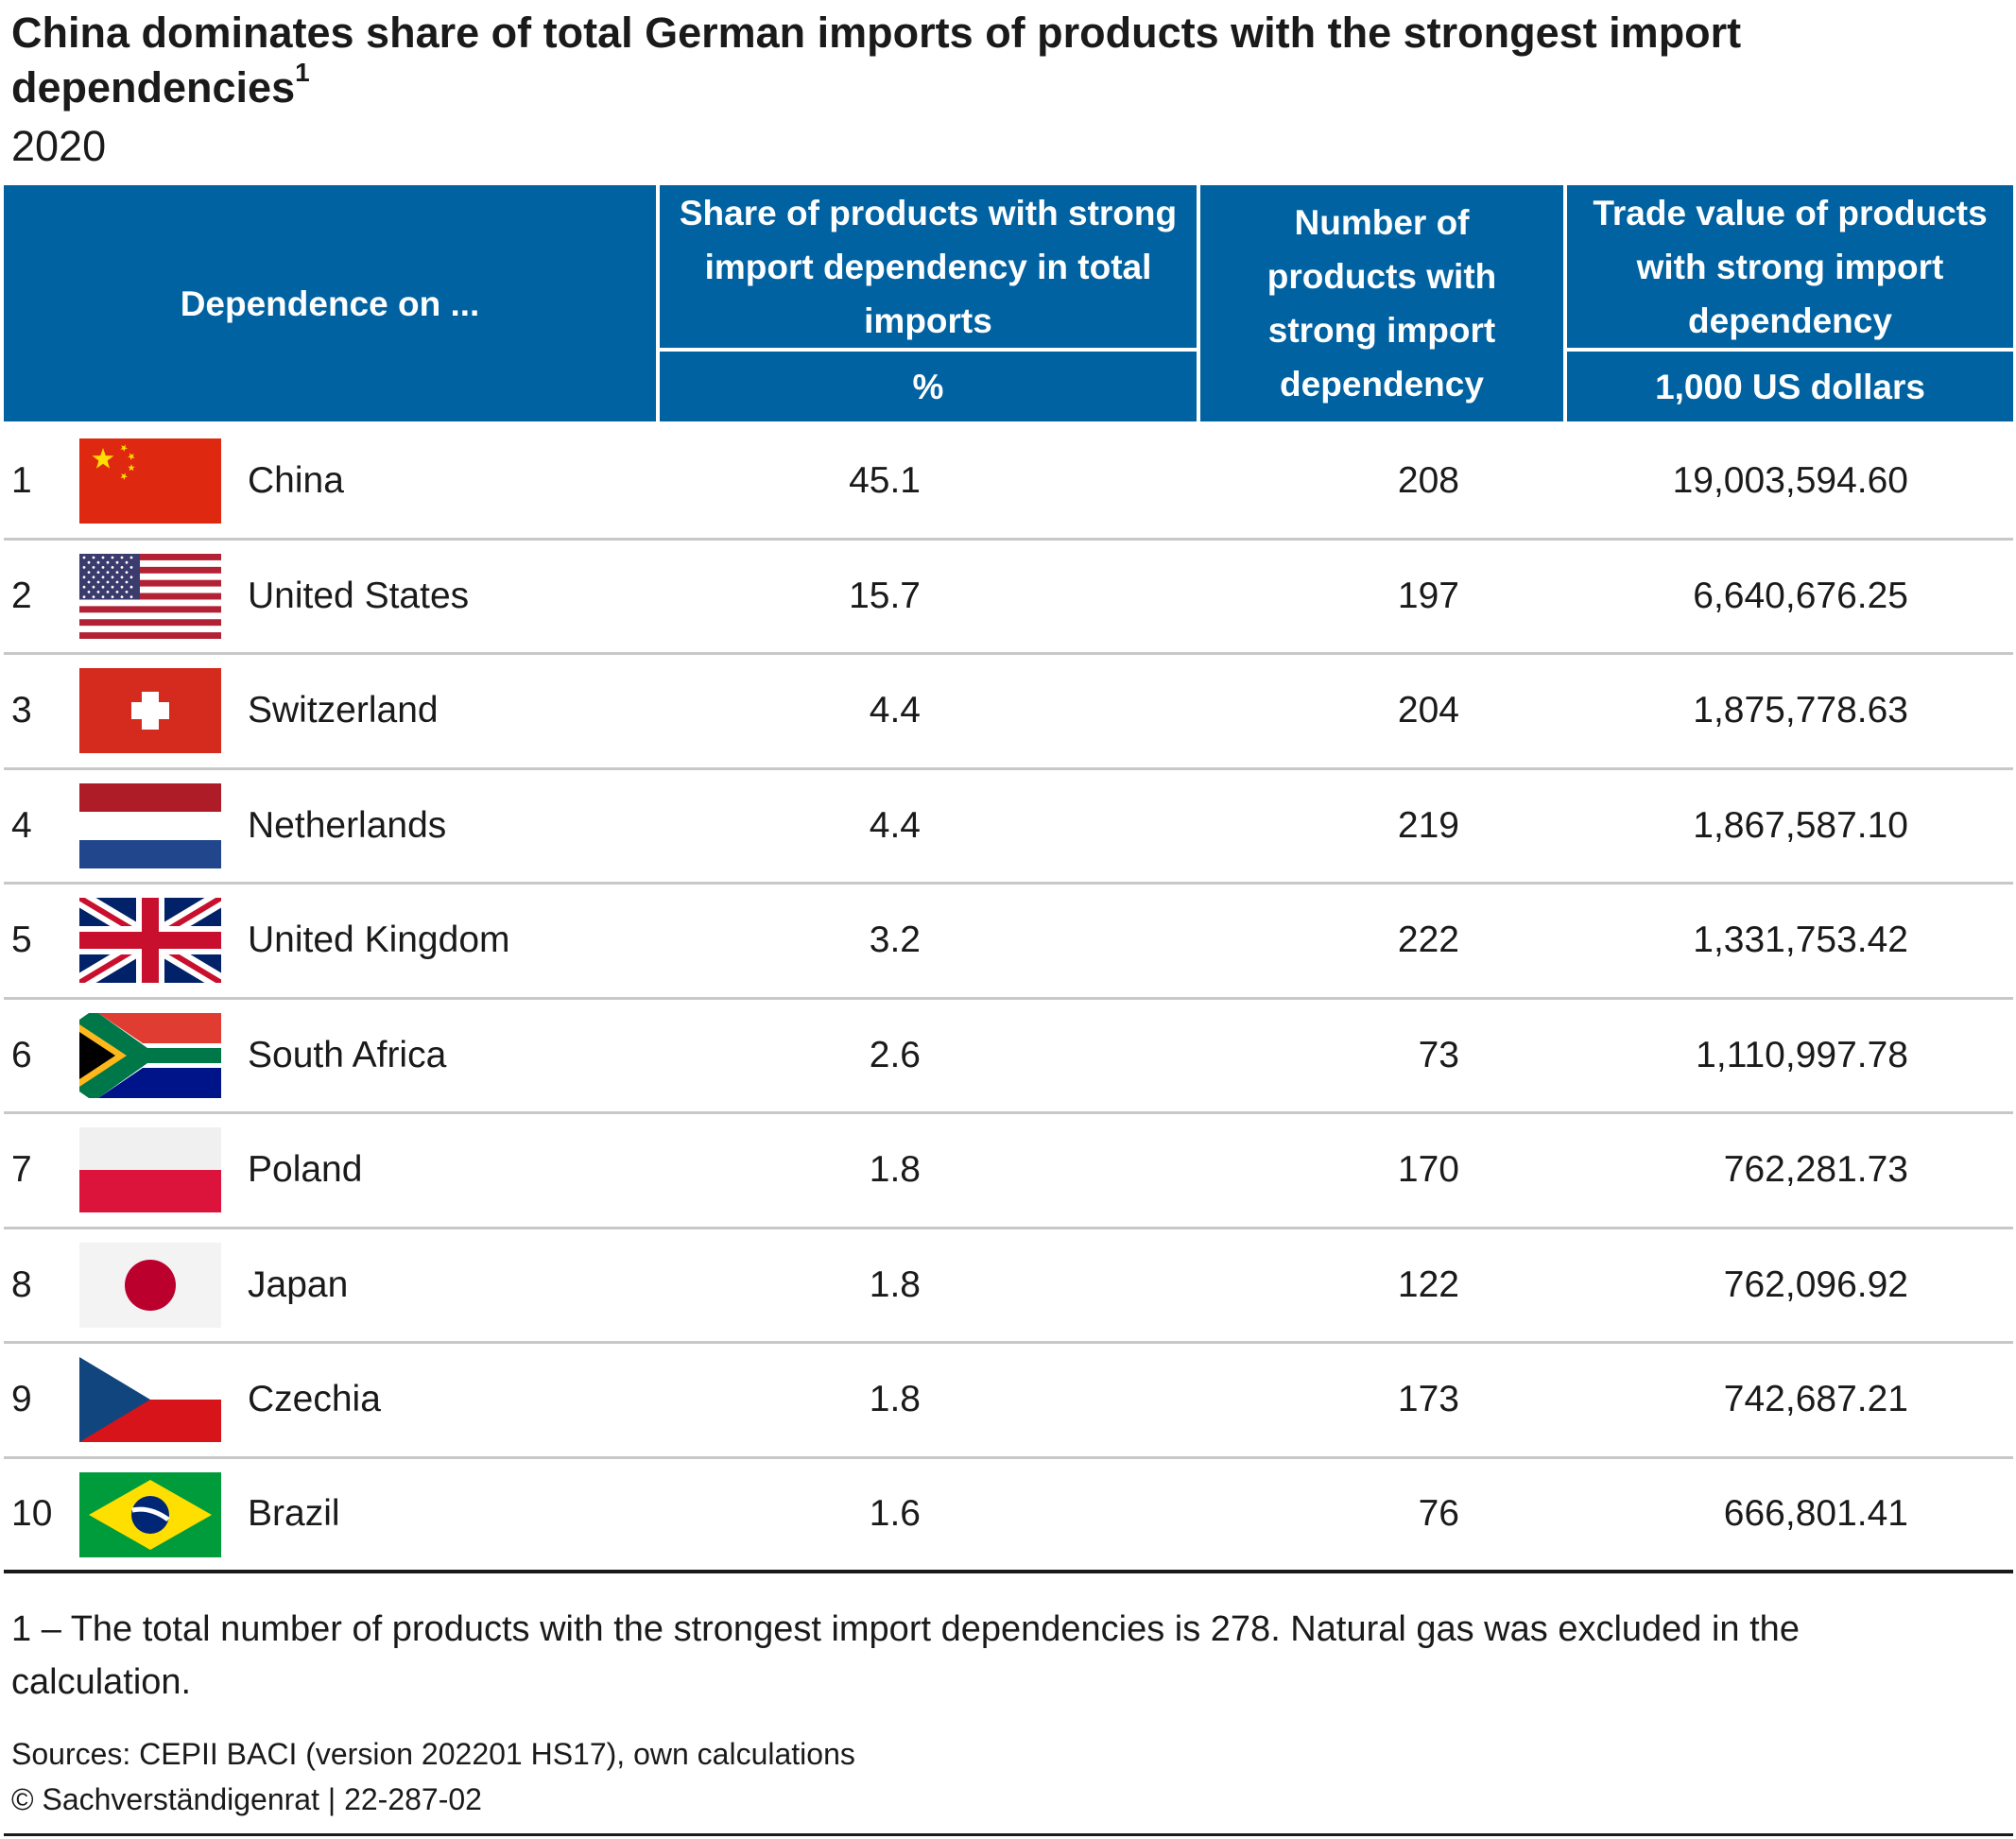  I want to click on row-country: South Africa, so click(347, 1054).